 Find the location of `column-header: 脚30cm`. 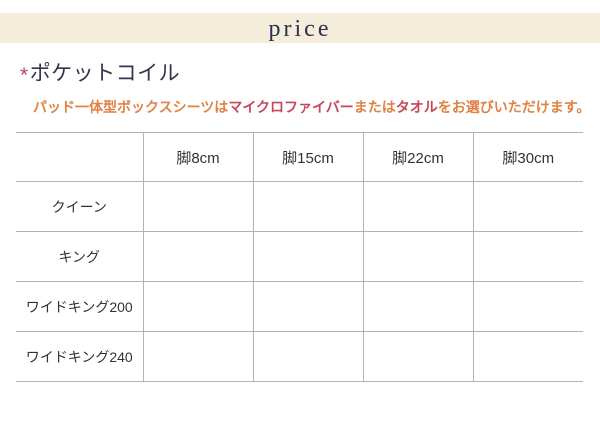

column-header: 脚30cm is located at coordinates (527, 157).